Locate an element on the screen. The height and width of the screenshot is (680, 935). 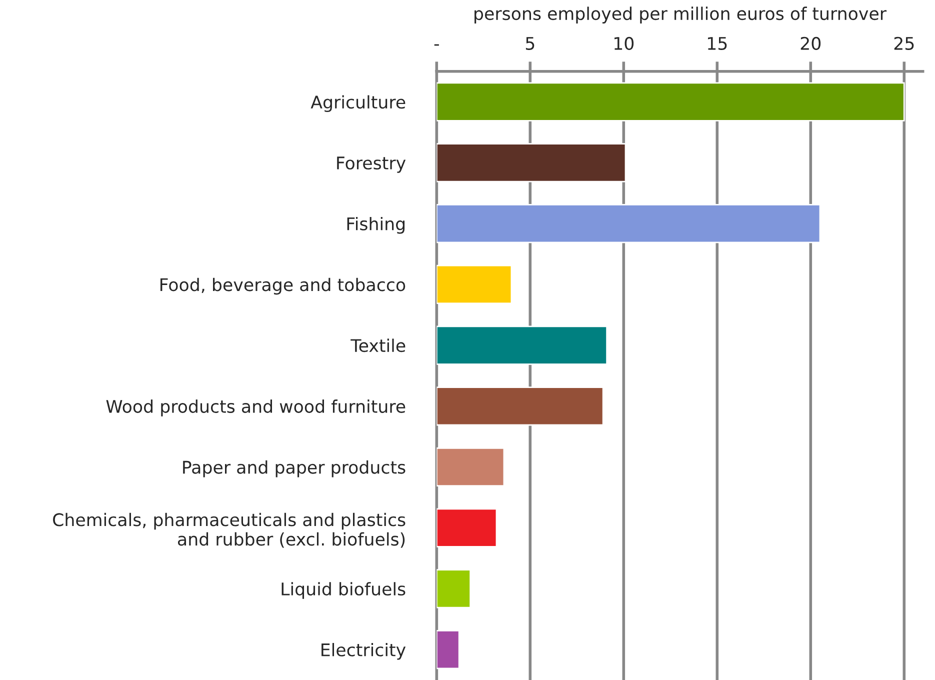
x-tick-label: 5 is located at coordinates (530, 43).